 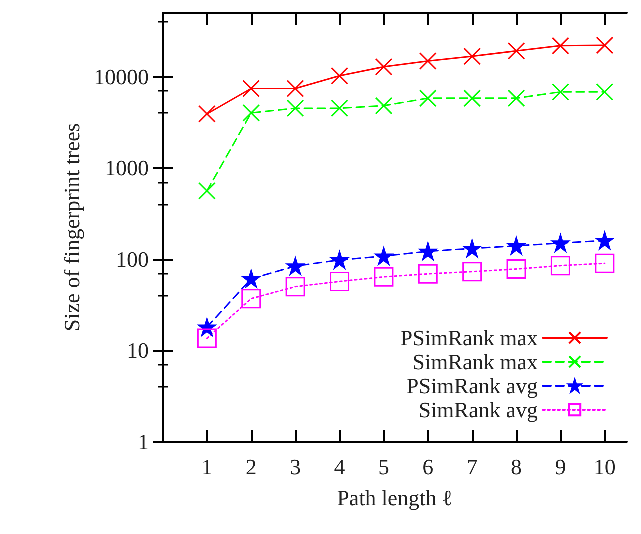 What do you see at coordinates (605, 467) in the screenshot?
I see `x-tick-label: 10` at bounding box center [605, 467].